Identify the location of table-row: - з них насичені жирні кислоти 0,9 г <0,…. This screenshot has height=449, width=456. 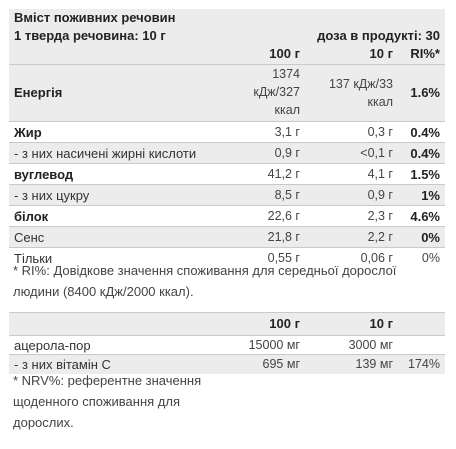
(227, 153).